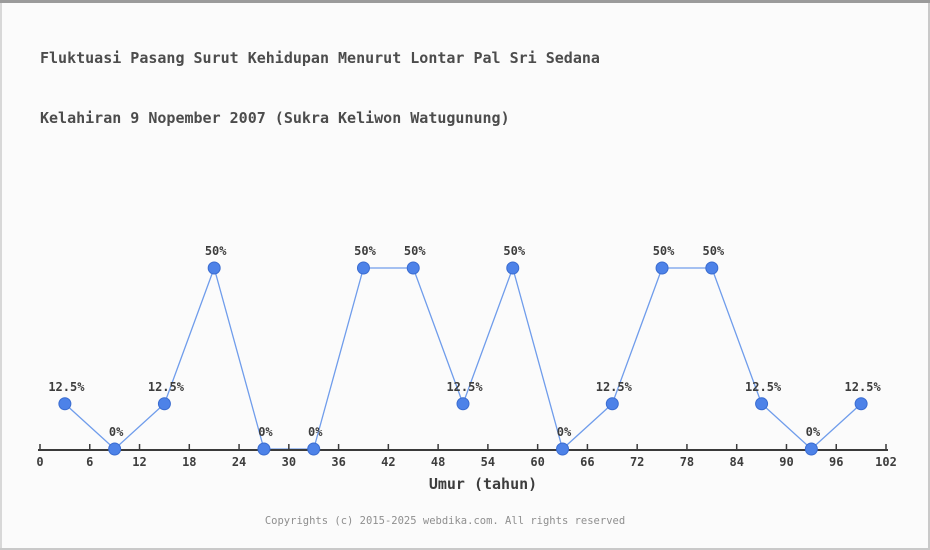  I want to click on x-tick-label: 90, so click(786, 462).